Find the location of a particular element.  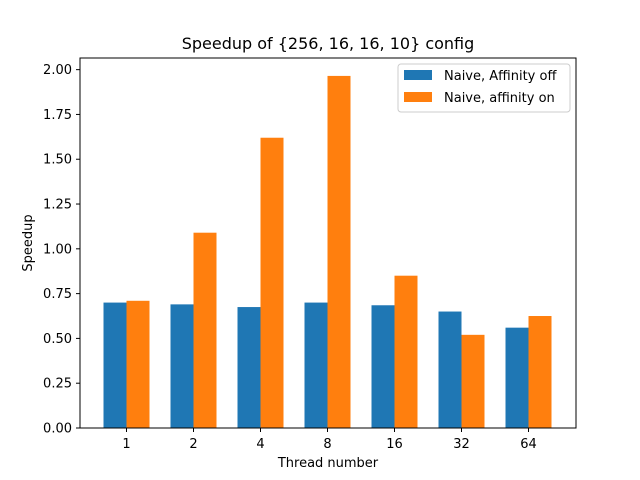

legend-box is located at coordinates (484, 88).